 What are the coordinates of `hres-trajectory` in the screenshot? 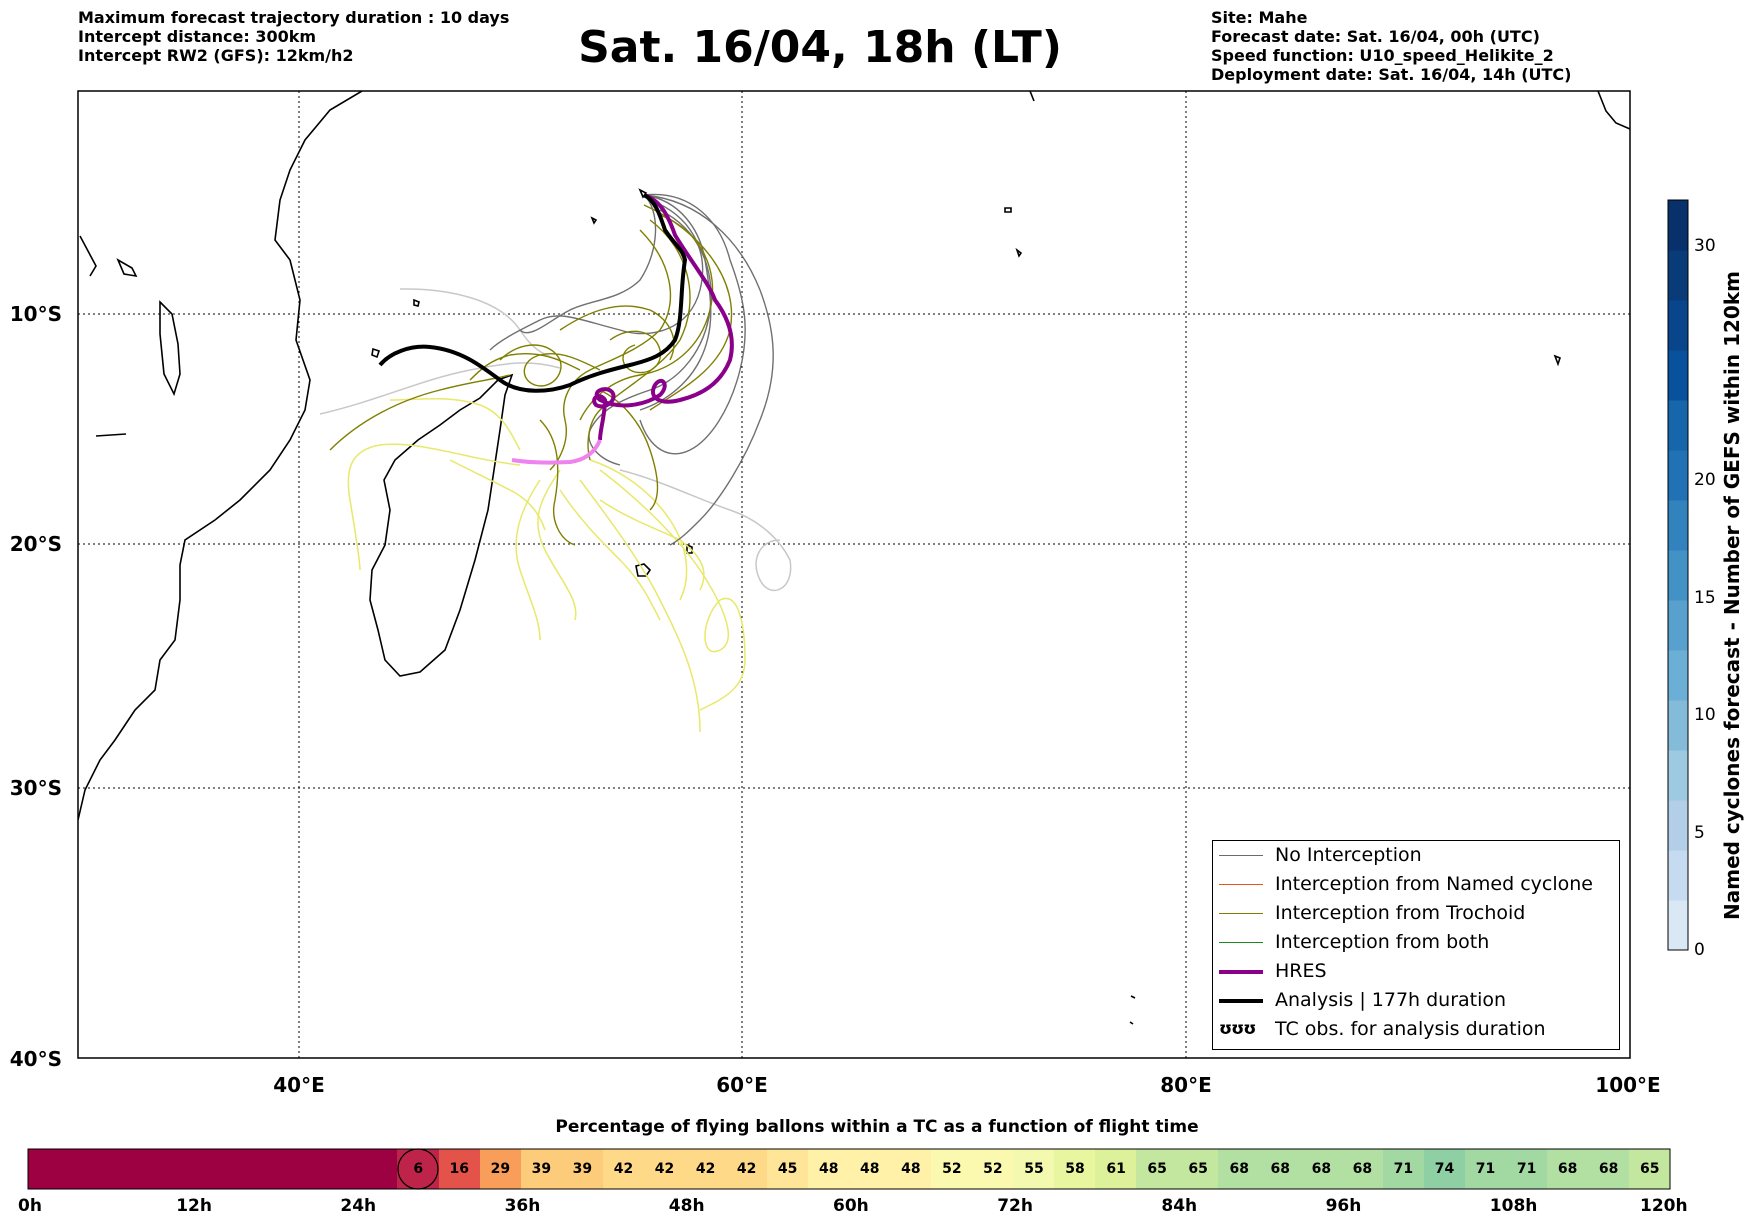 It's located at (663, 317).